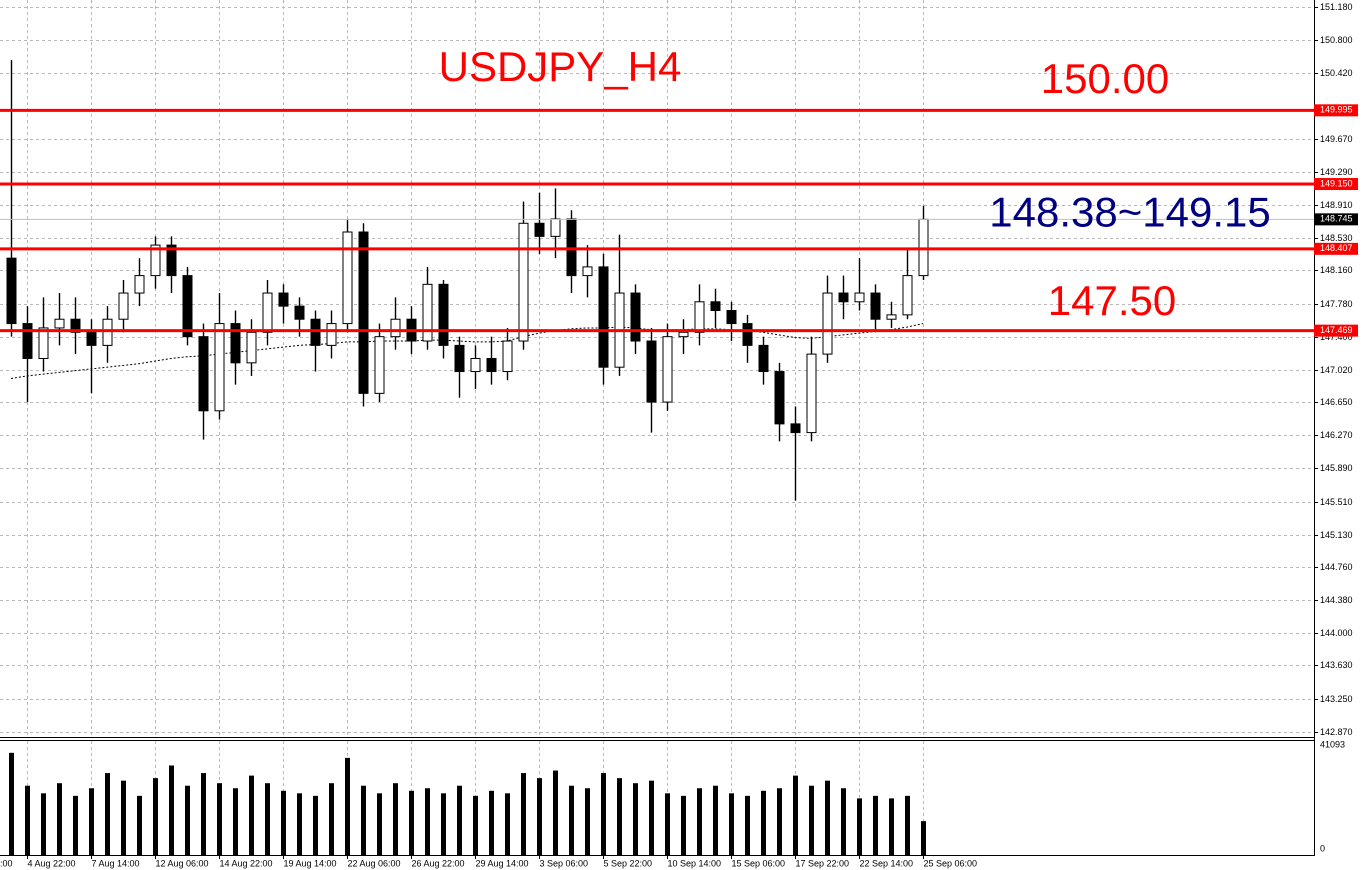 This screenshot has width=1364, height=870. Describe the element at coordinates (1336, 270) in the screenshot. I see `y-tick-label: 148.160` at that location.